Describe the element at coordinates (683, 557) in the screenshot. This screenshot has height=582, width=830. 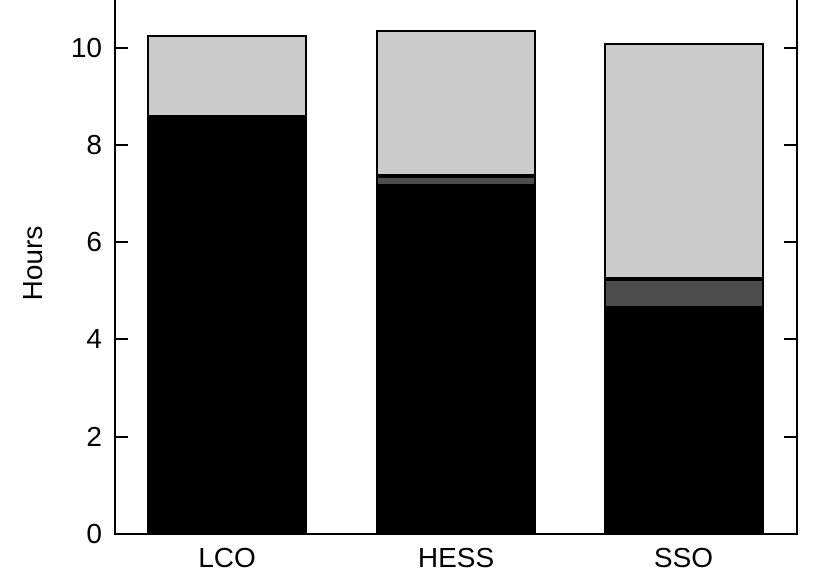
I see `x-category-label: SSO` at that location.